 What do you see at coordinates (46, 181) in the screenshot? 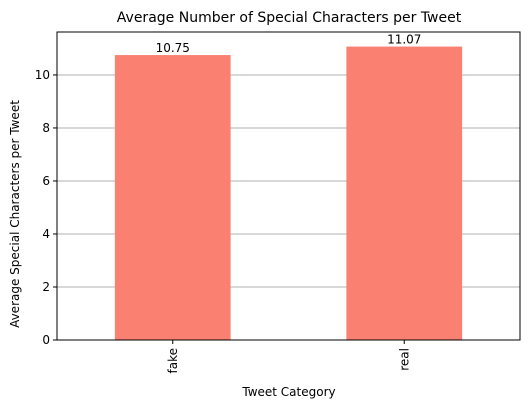
I see `y-tick-label: 6` at bounding box center [46, 181].